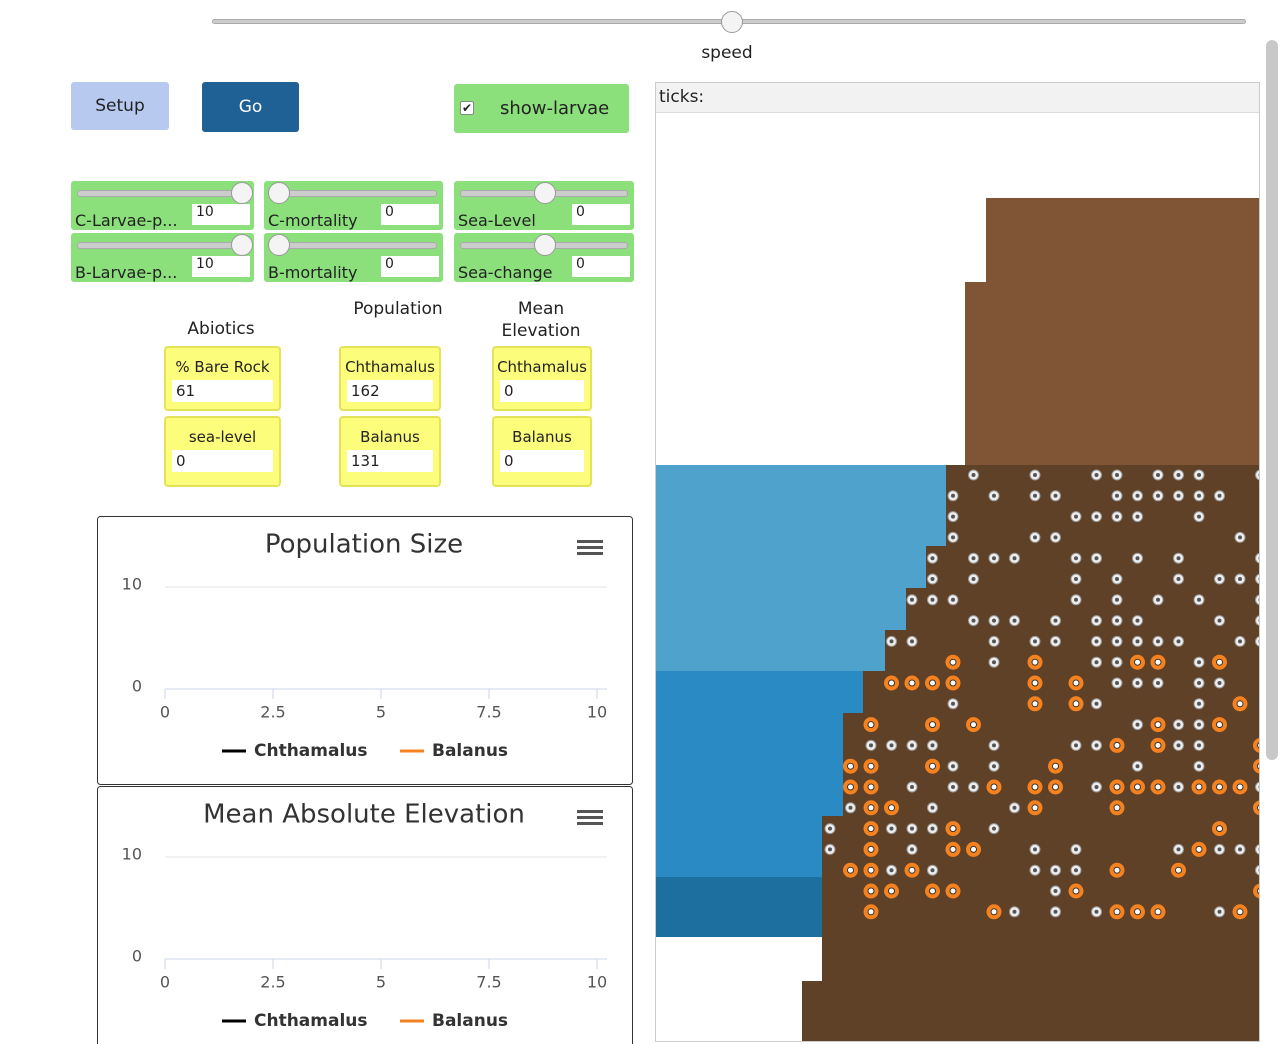 Image resolution: width=1282 pixels, height=1044 pixels. I want to click on slider: B-Larvae-p... 10, so click(162, 257).